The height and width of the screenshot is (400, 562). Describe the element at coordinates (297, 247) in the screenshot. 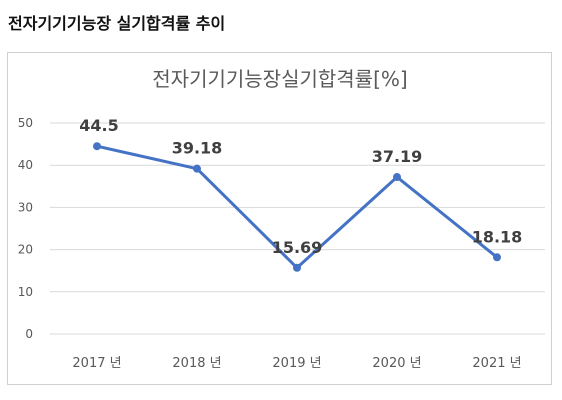

I see `data-label: 15.69` at that location.